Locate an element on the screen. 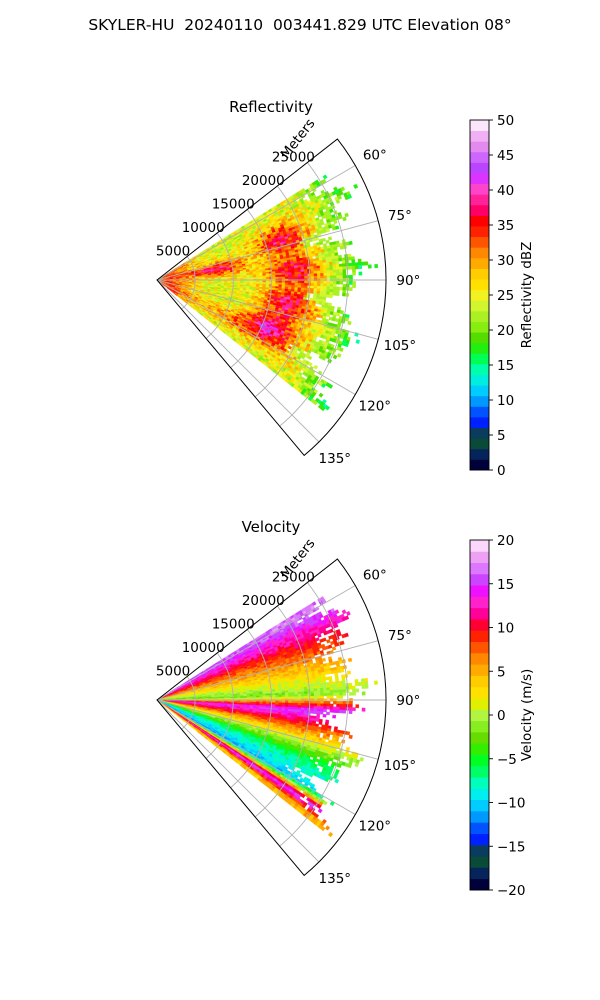 The width and height of the screenshot is (600, 1000). colorbar-tick-label: 40 is located at coordinates (505, 191).